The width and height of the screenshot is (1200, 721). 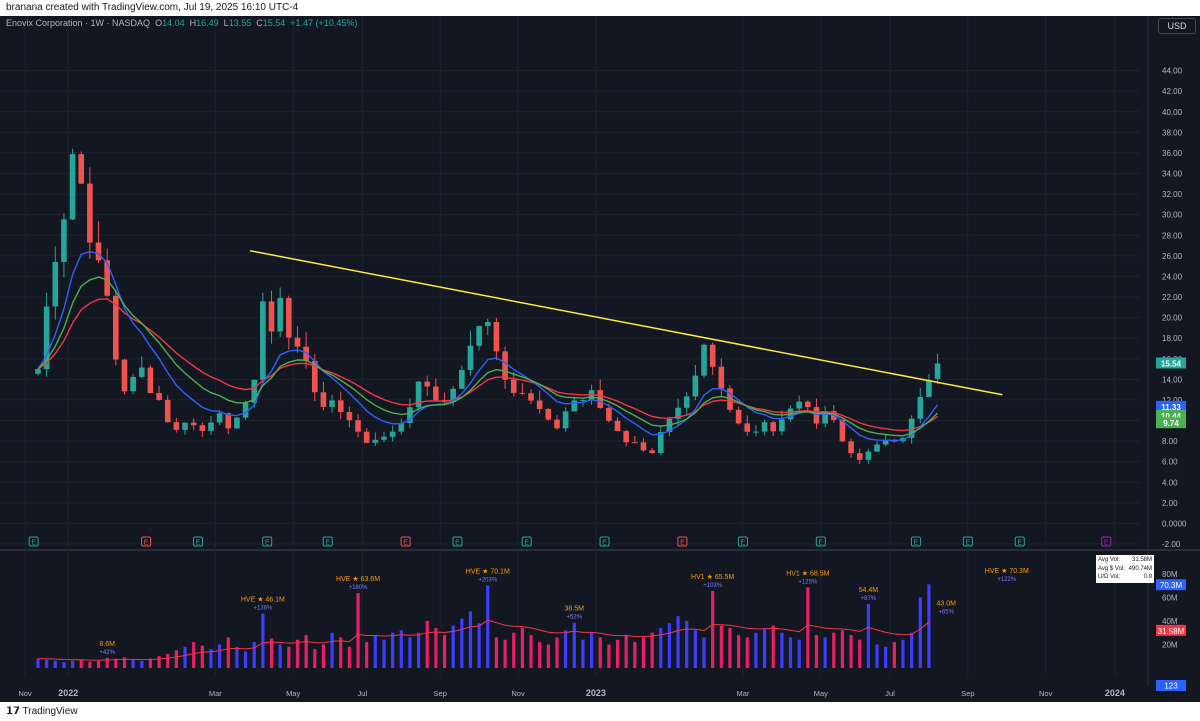 I want to click on stat-label: Avg Vol:, so click(x=1109, y=560).